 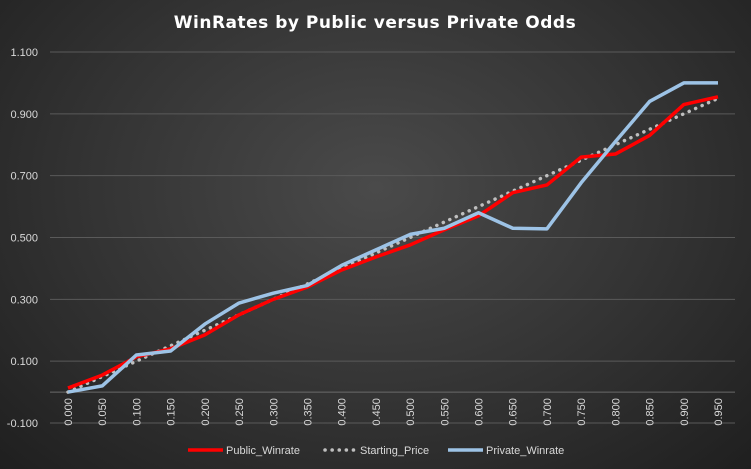 I want to click on chart-title: WinRates by Public versus Private Odds, so click(x=375, y=23).